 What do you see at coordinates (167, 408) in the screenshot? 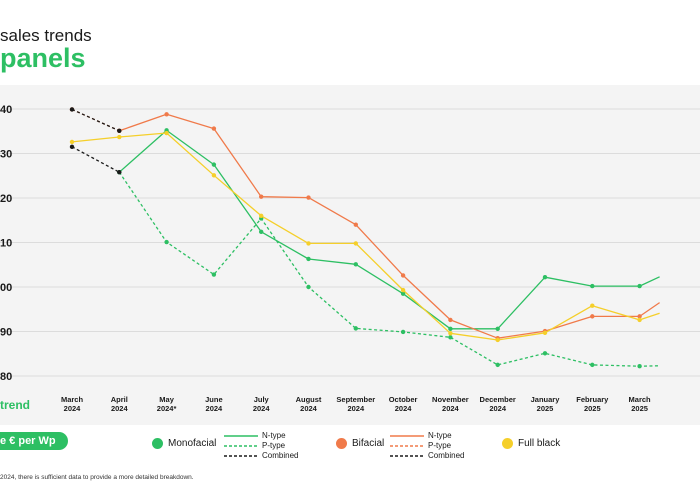
I see `x-tick-year-2: 2024*` at bounding box center [167, 408].